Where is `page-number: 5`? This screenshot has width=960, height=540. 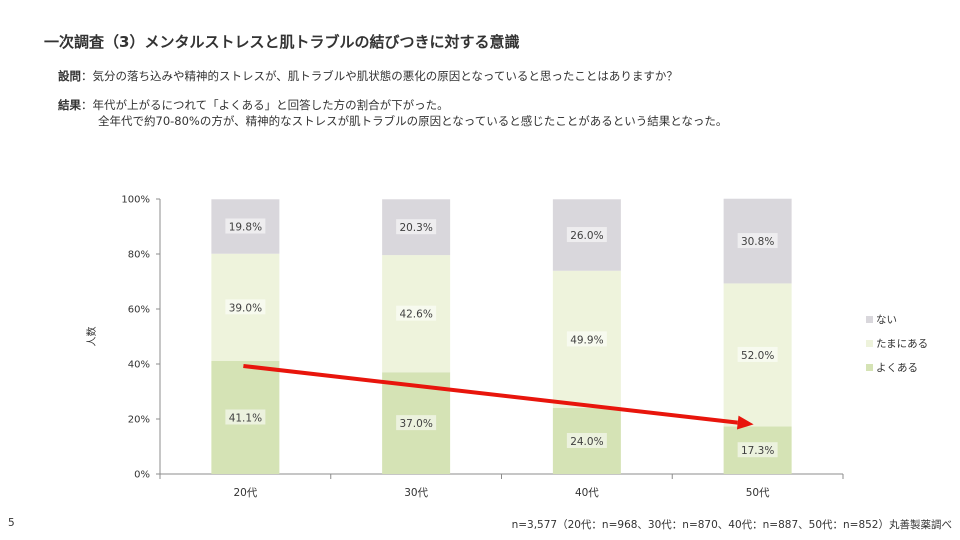
page-number: 5 is located at coordinates (11, 523).